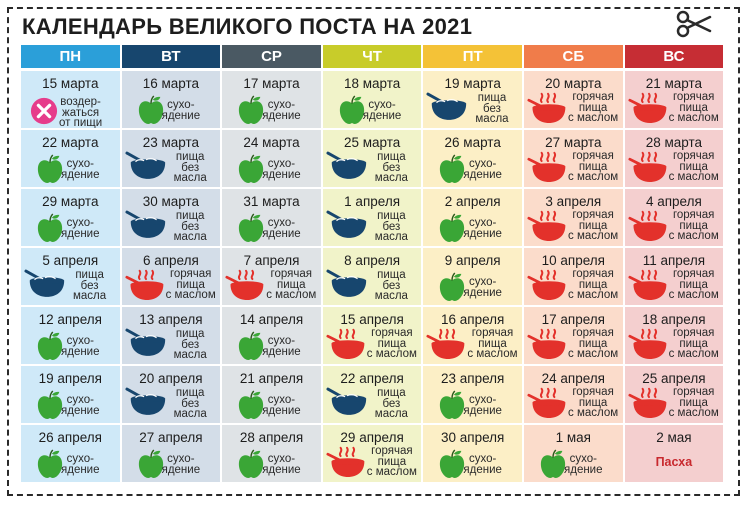 This screenshot has width=750, height=509. What do you see at coordinates (573, 158) in the screenshot?
I see `calendar-day-cell: 27 марта горячая пища с маслом` at bounding box center [573, 158].